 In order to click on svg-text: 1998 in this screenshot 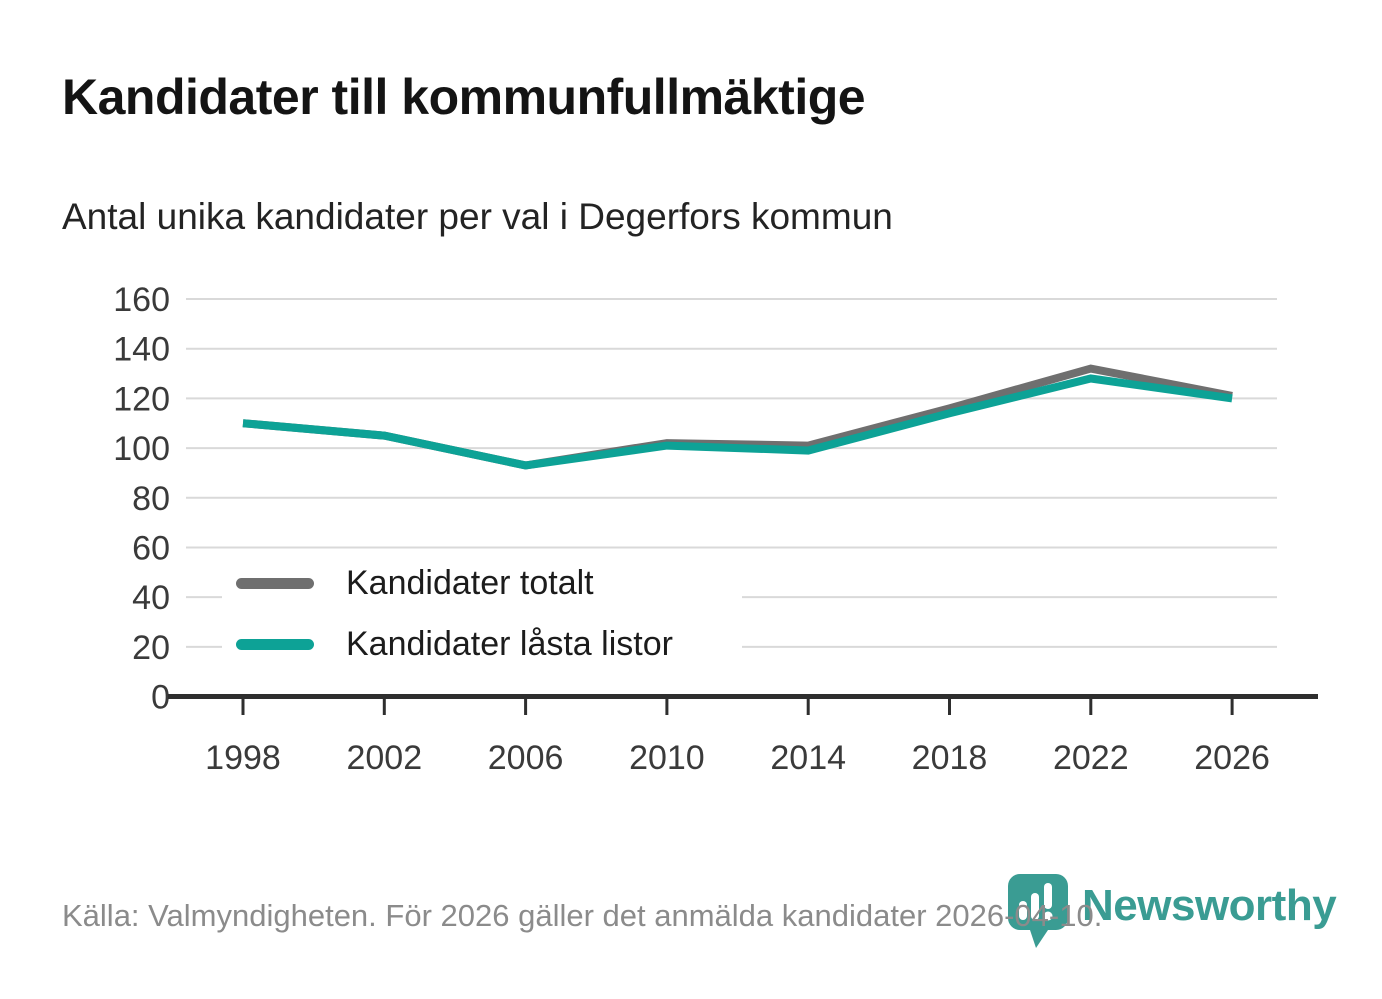, I will do `click(243, 758)`.